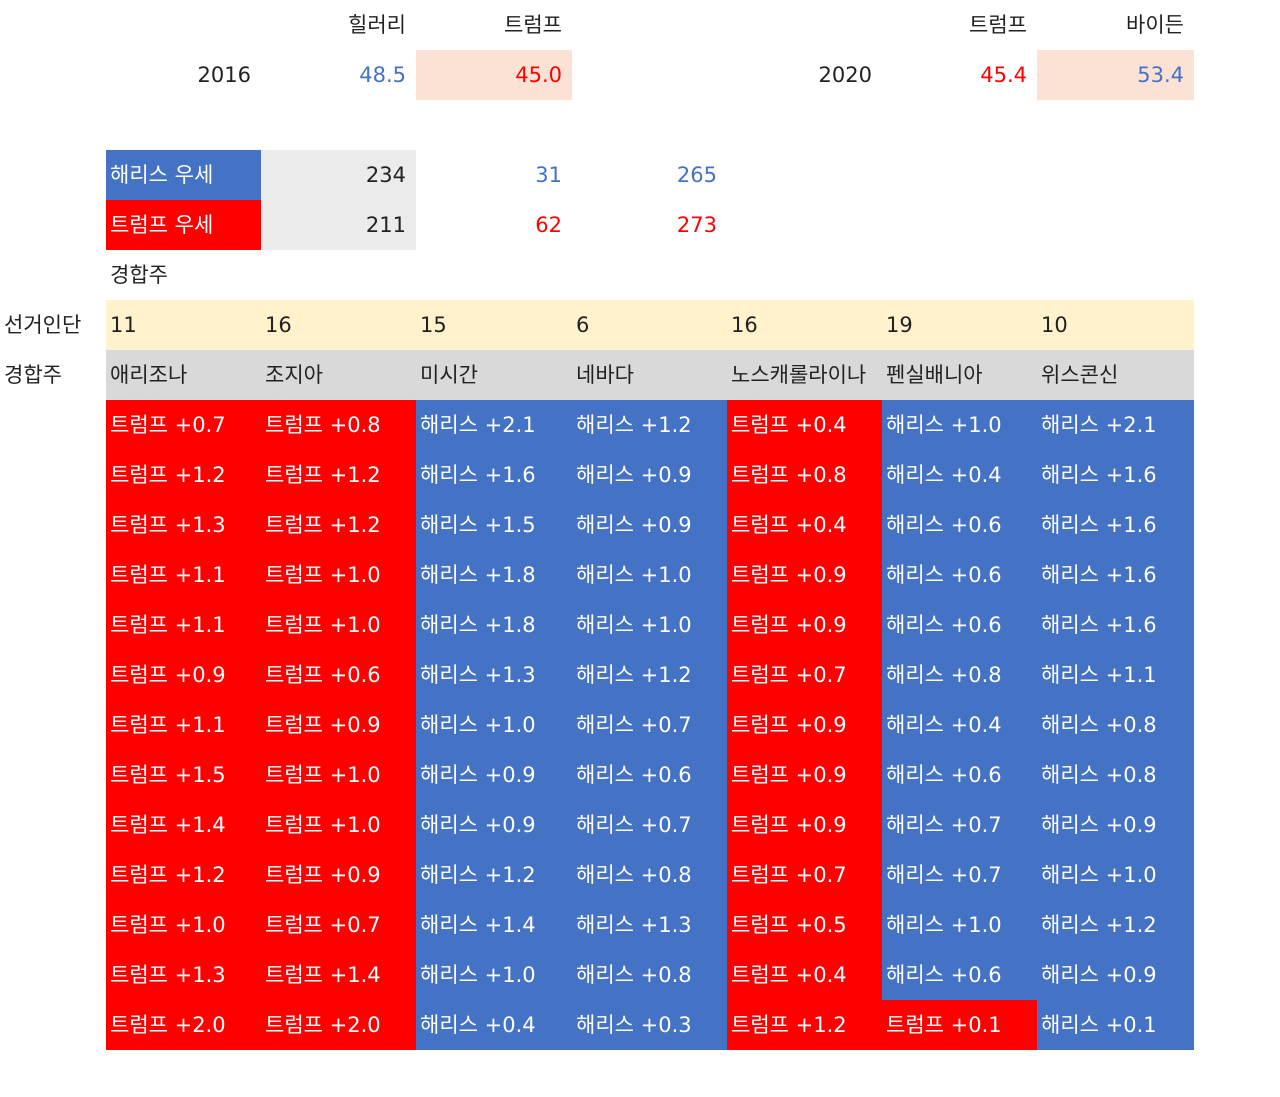  What do you see at coordinates (494, 75) in the screenshot?
I see `value-2016-trump: 45.0` at bounding box center [494, 75].